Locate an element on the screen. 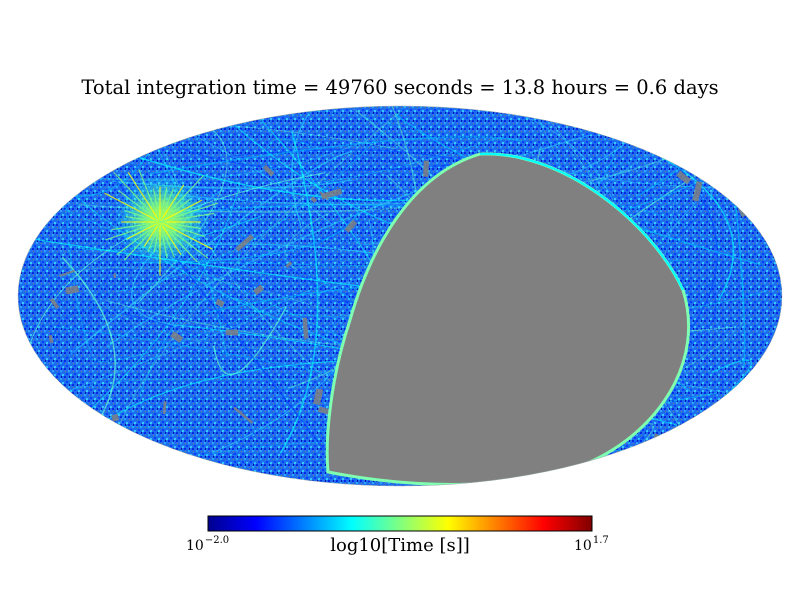  hotspot-rays is located at coordinates (161, 222).